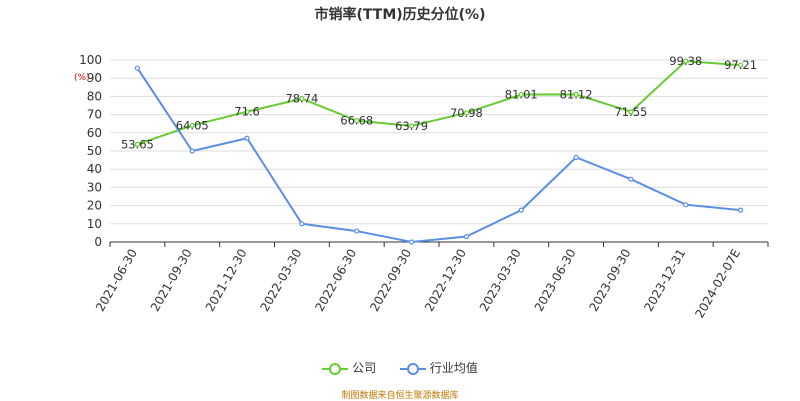 This screenshot has width=800, height=401. I want to click on data-label: 70.98, so click(466, 113).